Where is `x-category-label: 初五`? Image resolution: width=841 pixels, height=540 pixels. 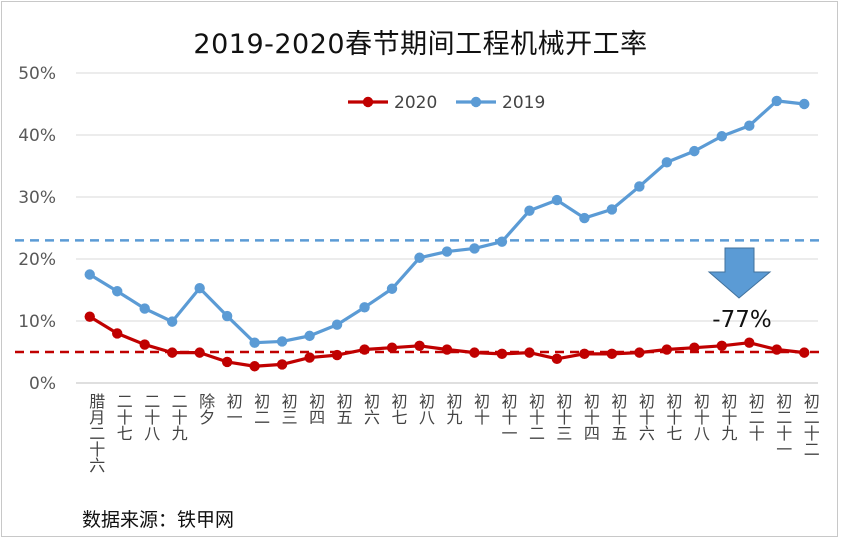
x-category-label: 初五 is located at coordinates (343, 409).